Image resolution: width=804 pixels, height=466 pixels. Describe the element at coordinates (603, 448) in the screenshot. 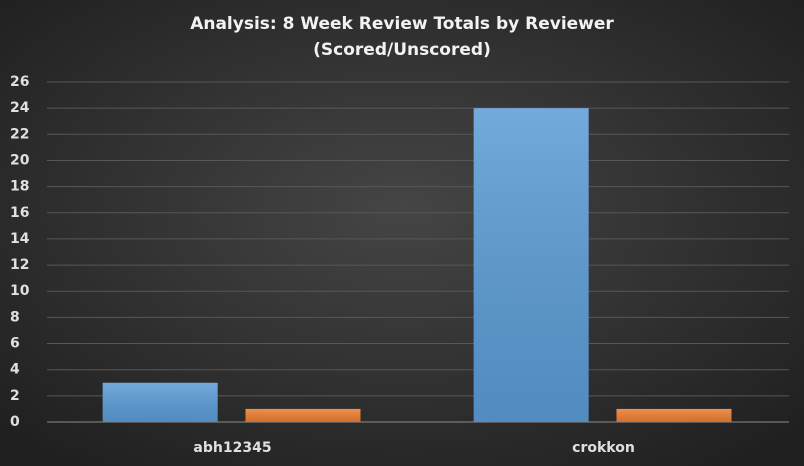

I see `x-tick-label: crokkon` at that location.